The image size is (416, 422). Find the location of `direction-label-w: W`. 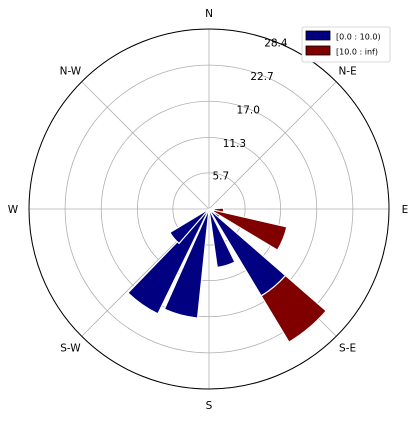

direction-label-w: W is located at coordinates (13, 210).